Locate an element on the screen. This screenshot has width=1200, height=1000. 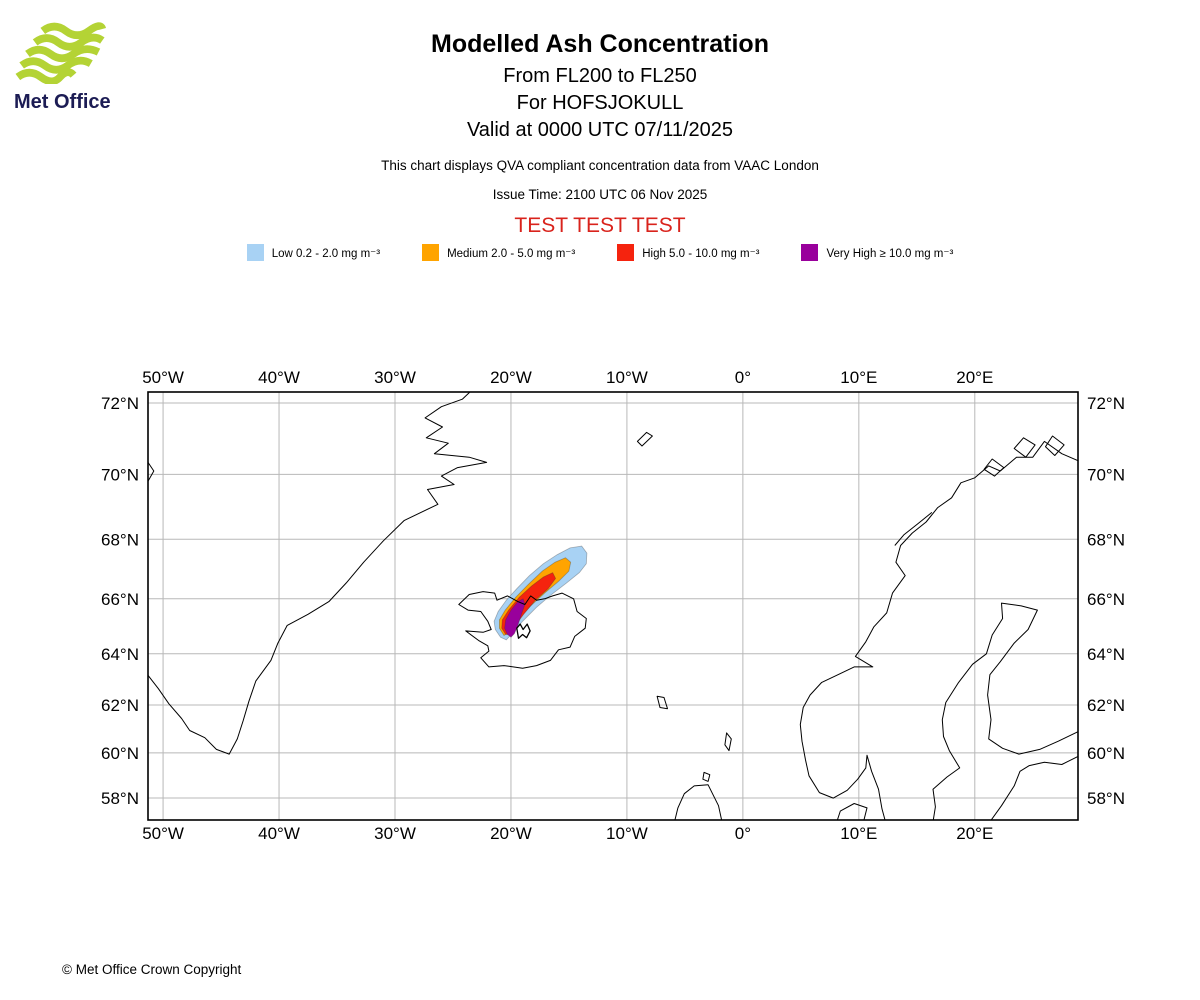
lon-tick-label-bottom: 10°W is located at coordinates (627, 833).